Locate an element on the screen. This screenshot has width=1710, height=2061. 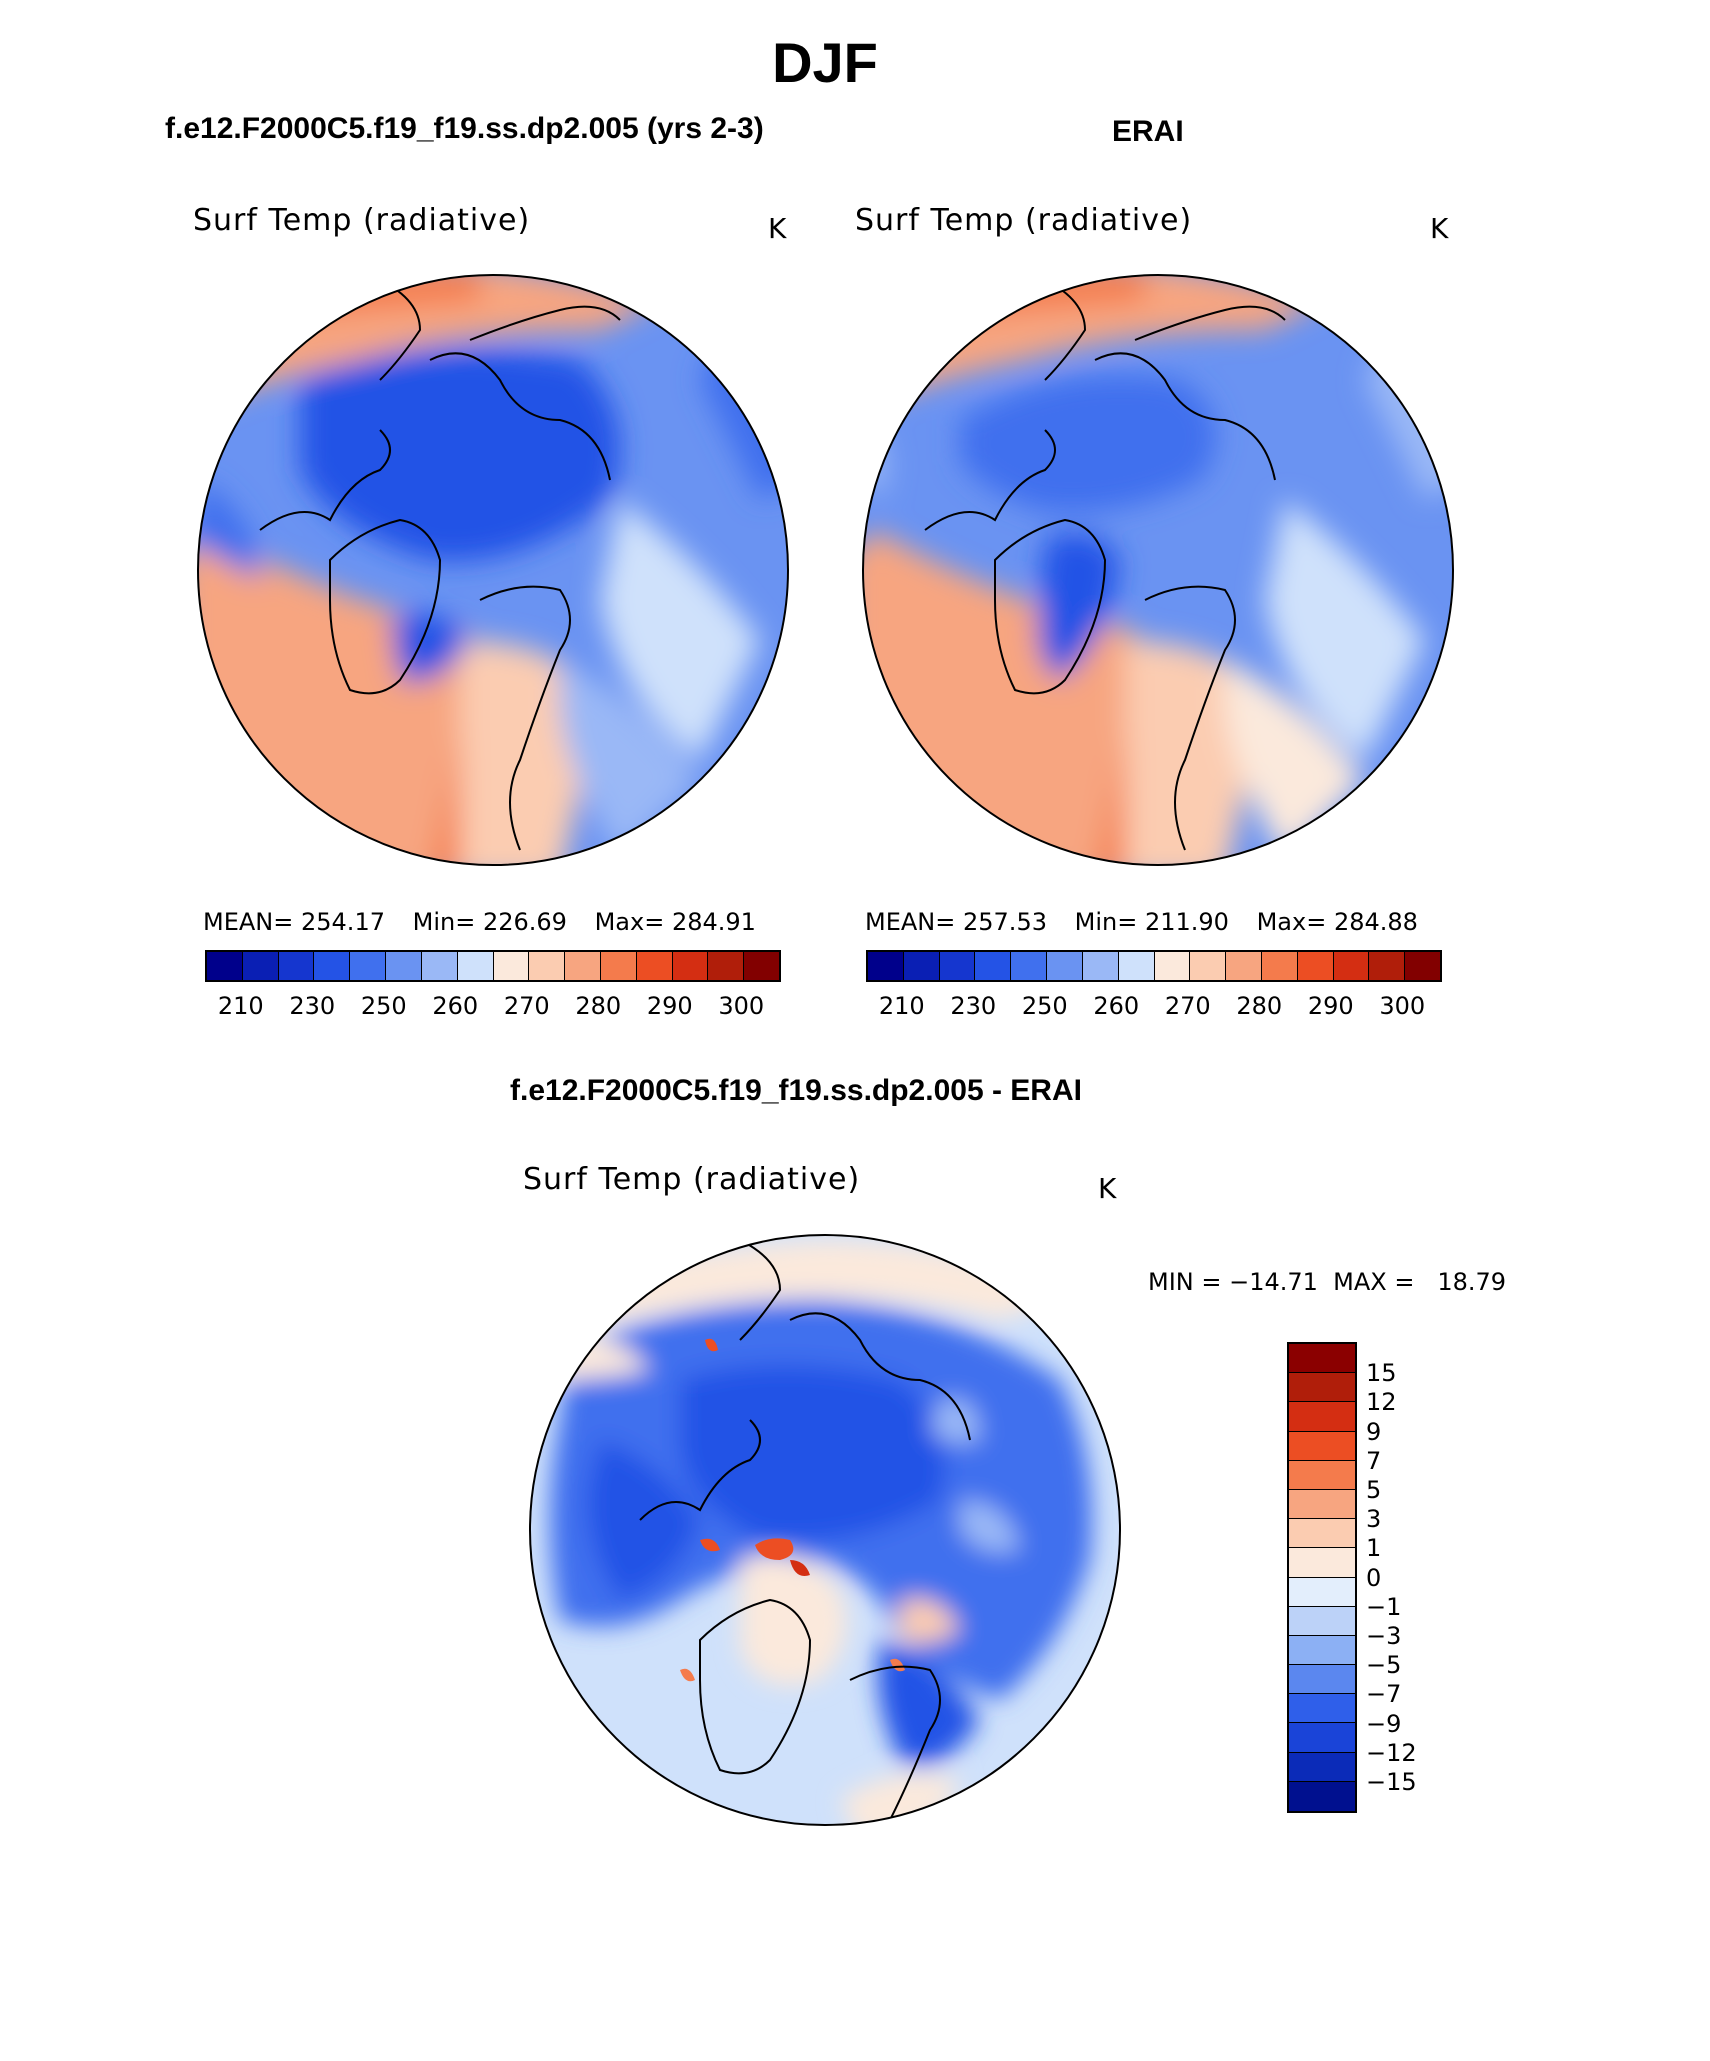
model-variable-label: Surf Temp (radiative) is located at coordinates (362, 220).